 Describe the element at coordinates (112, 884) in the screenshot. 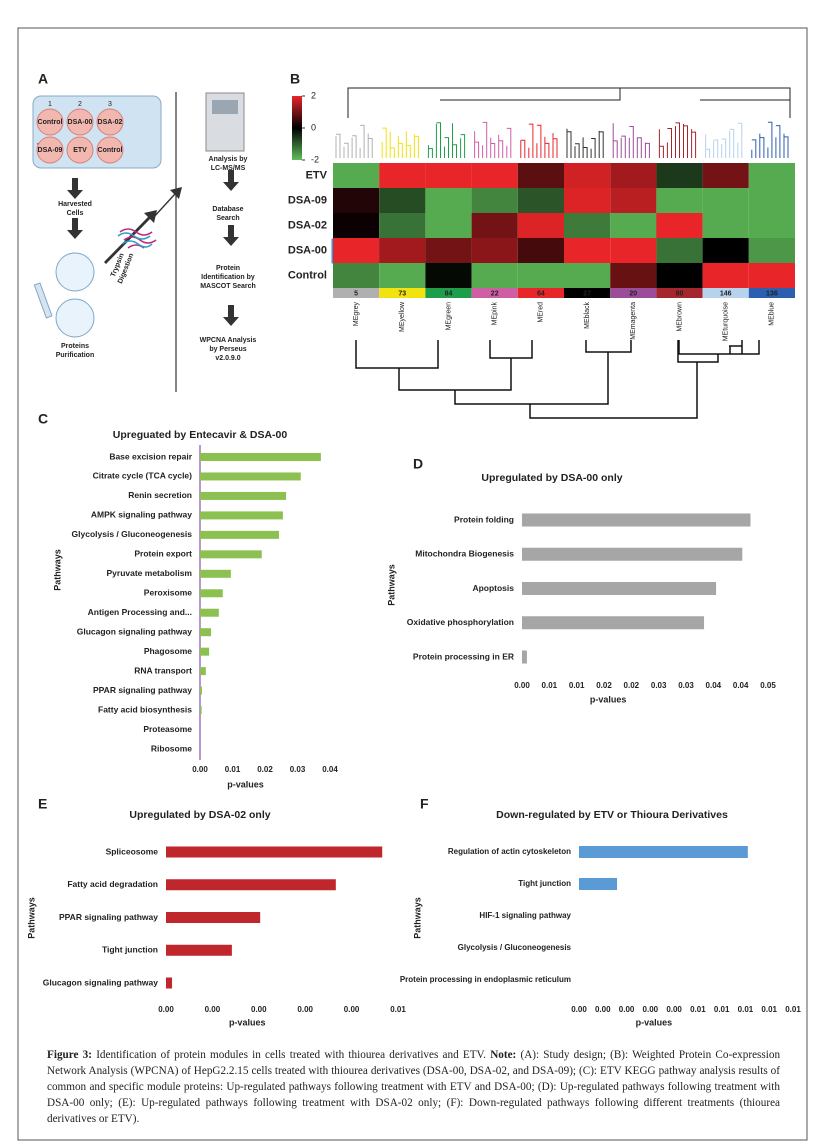

I see `category-label: Fatty acid degradation` at that location.